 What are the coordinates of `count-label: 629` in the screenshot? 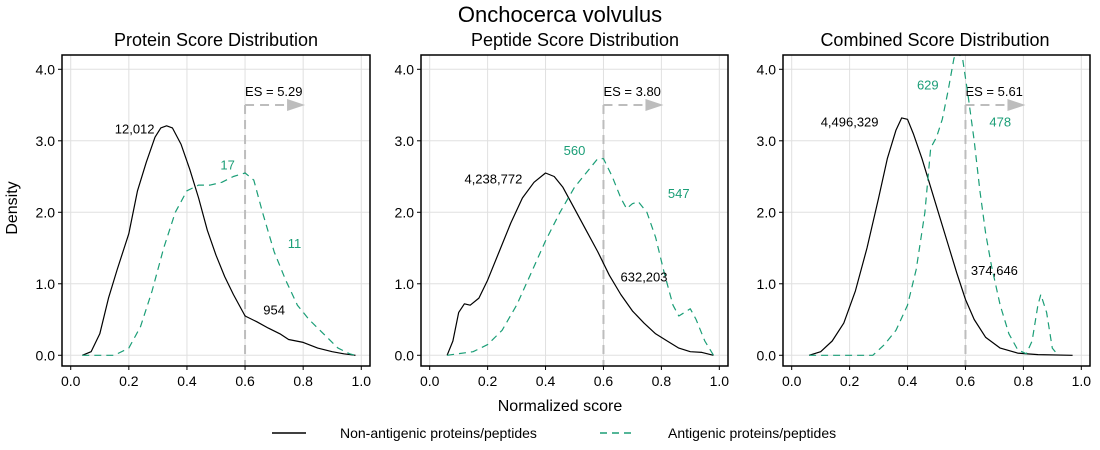 It's located at (928, 84).